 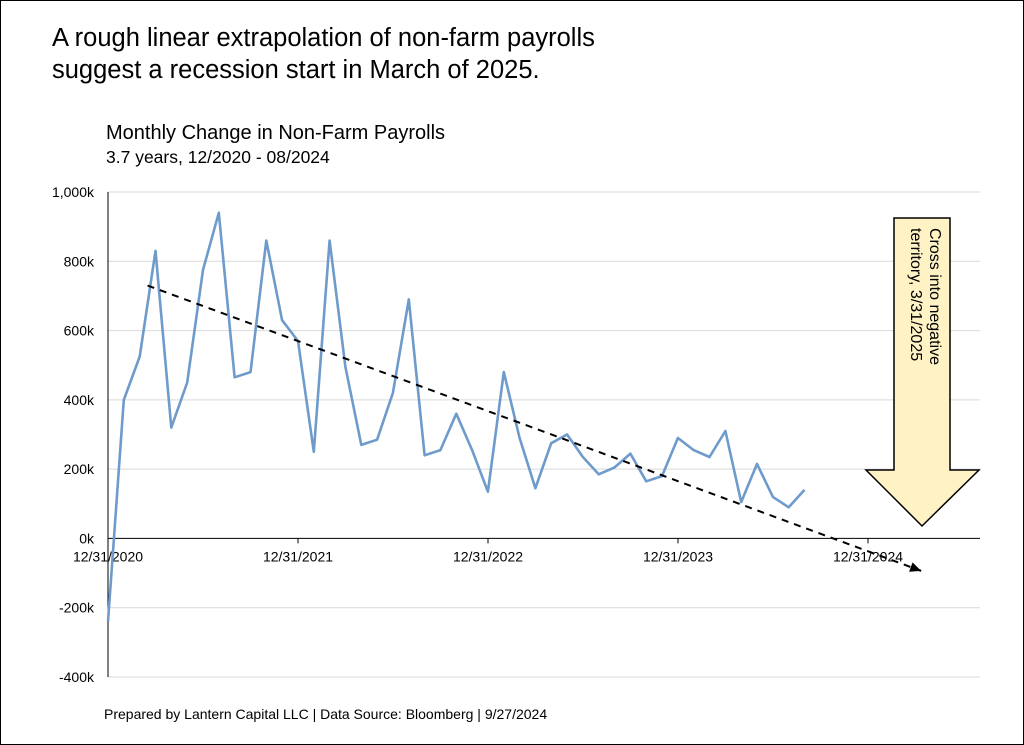 I want to click on y-tick-labels: -400k -200k 0k 200k 400k 600k 800k 1,000k, so click(x=73, y=434).